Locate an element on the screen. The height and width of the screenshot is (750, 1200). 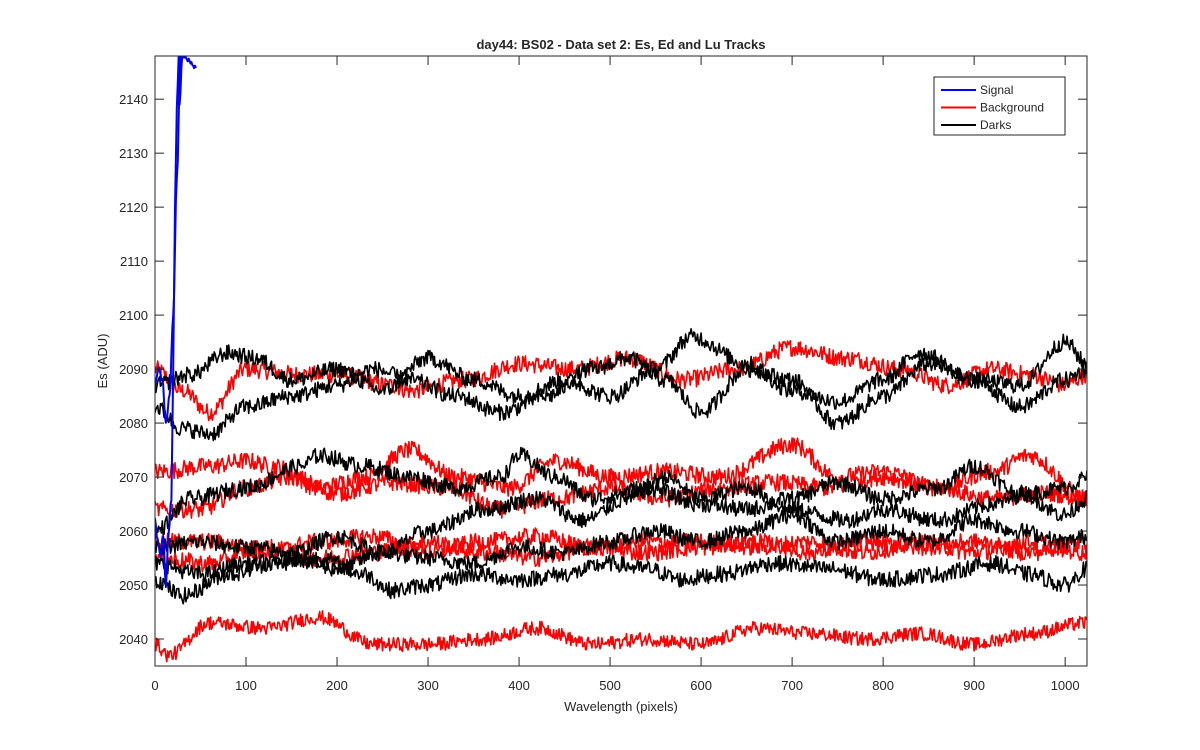
x-tick-label: 300 is located at coordinates (428, 685).